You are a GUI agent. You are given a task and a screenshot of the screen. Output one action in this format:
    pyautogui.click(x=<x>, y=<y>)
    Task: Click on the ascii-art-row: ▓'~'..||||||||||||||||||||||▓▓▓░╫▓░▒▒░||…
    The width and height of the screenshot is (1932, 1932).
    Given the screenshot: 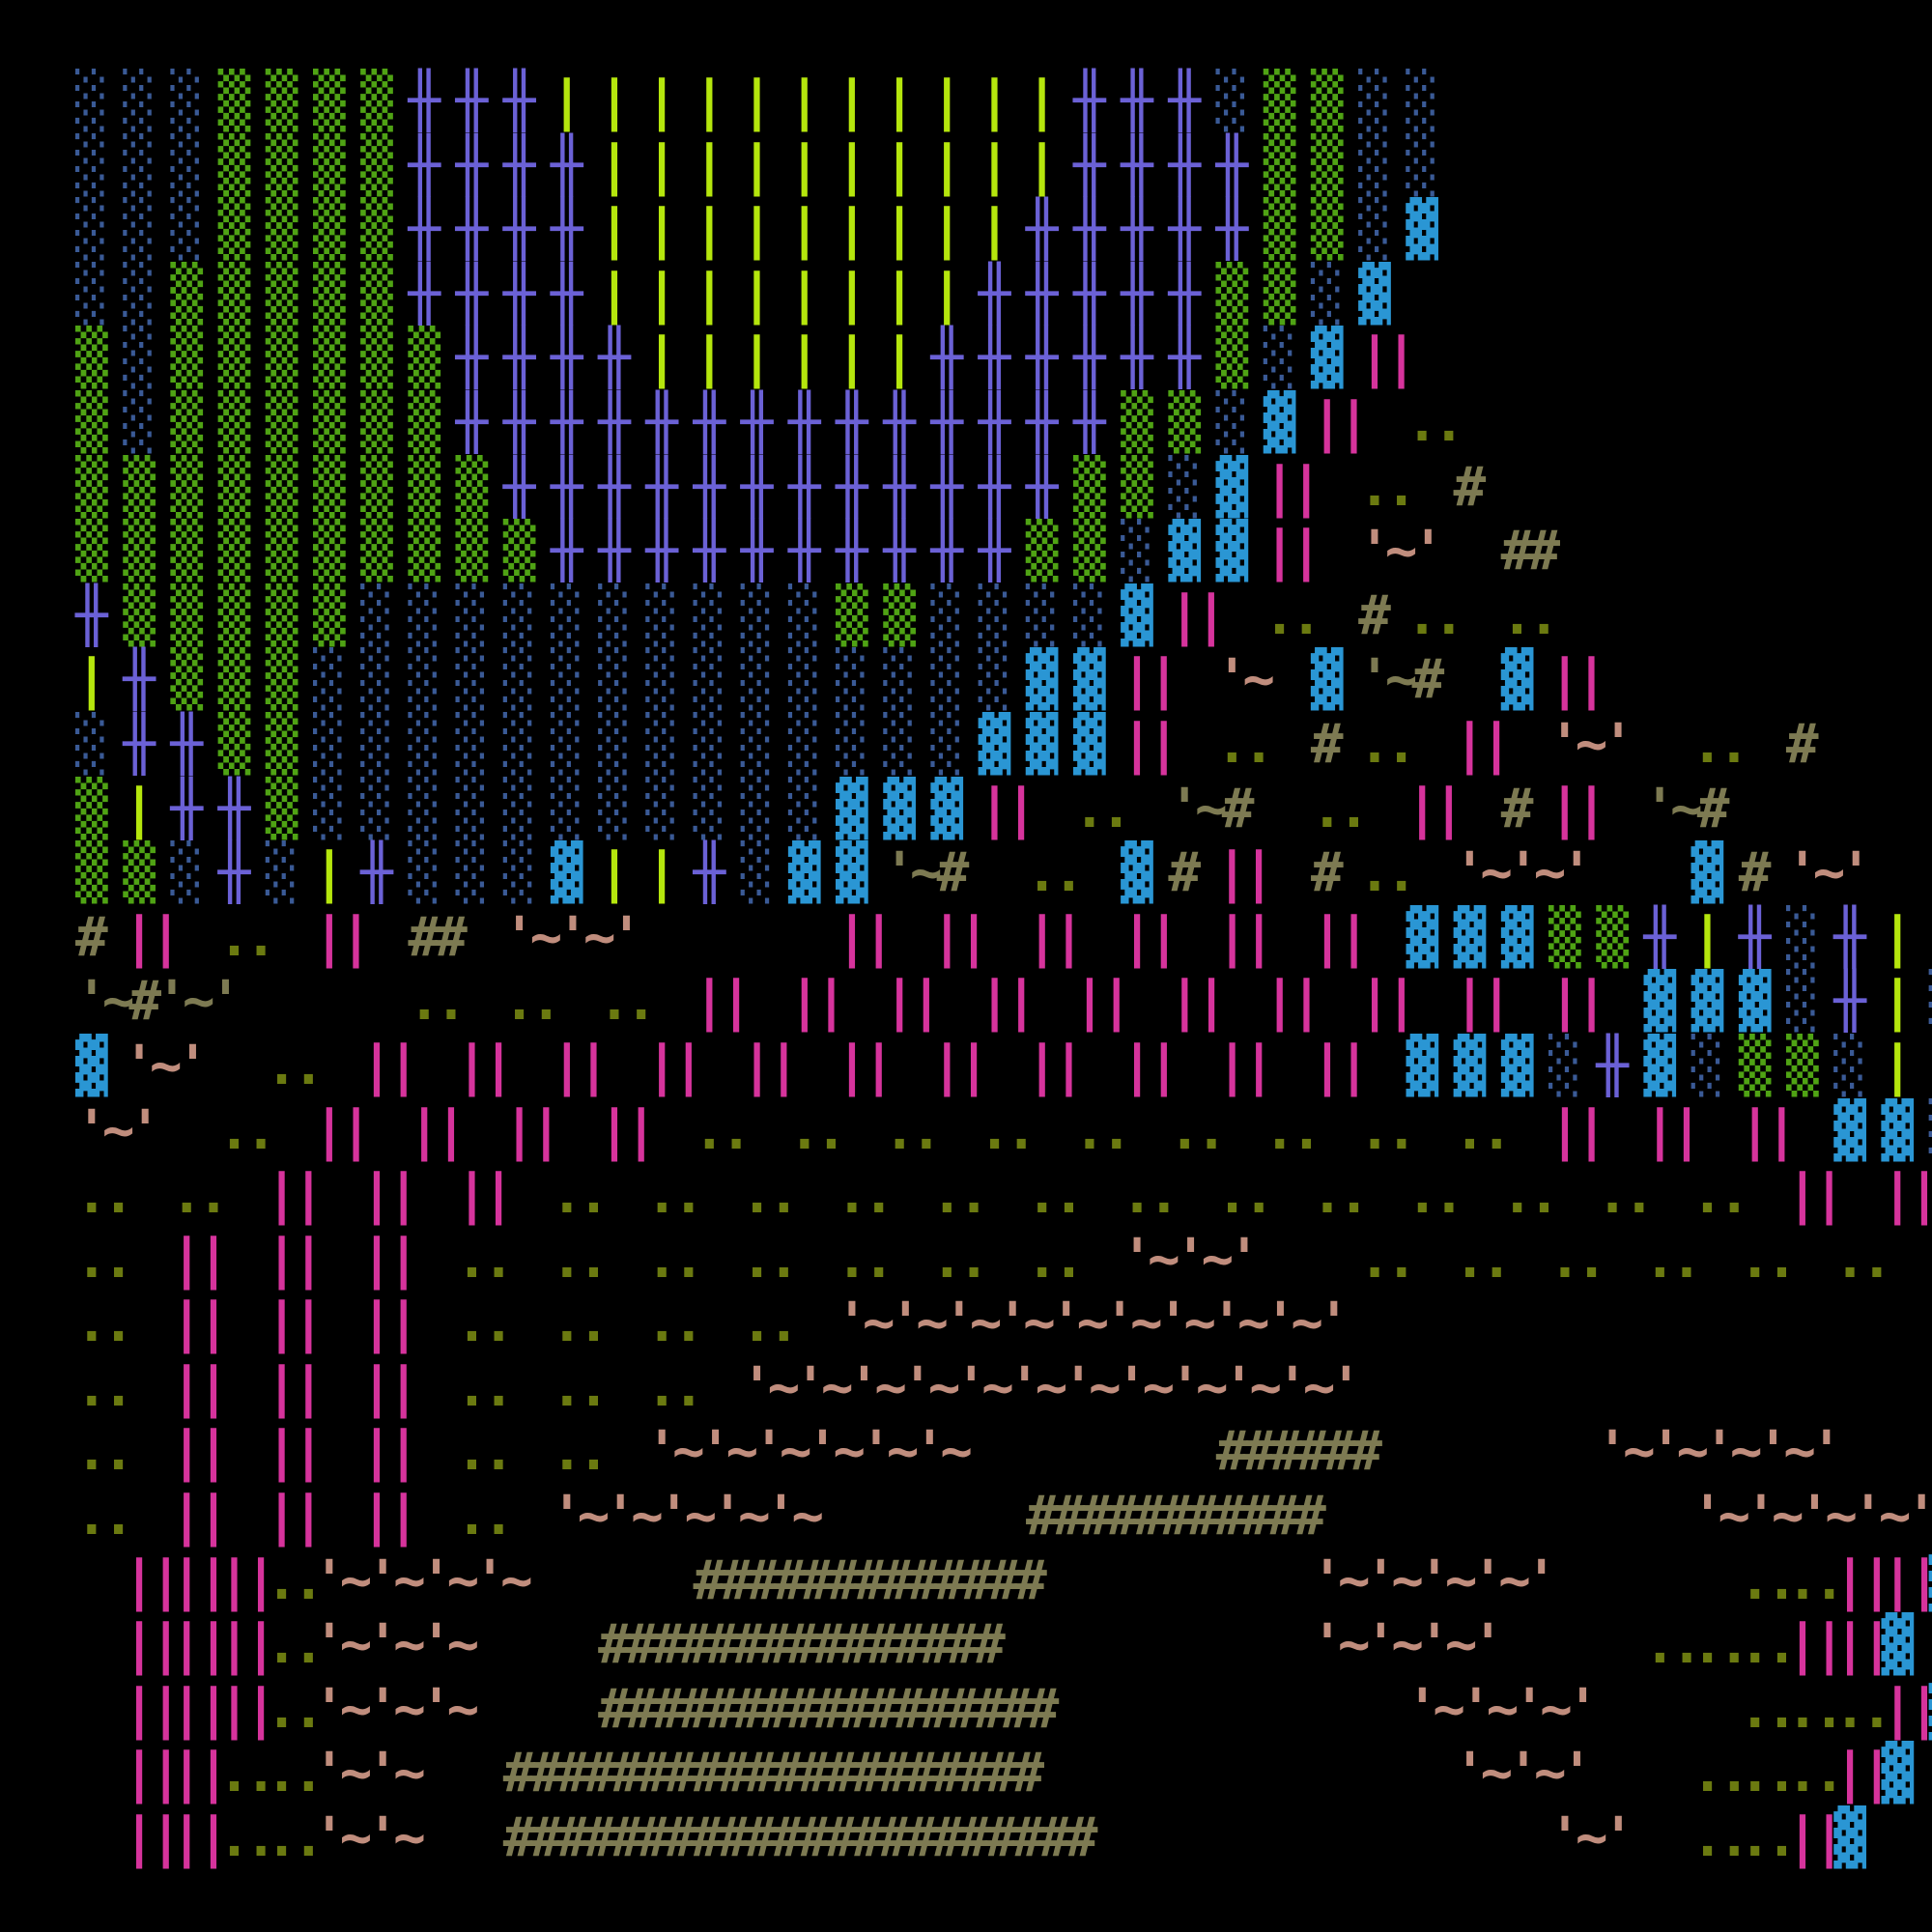 What is the action you would take?
    pyautogui.click(x=1003, y=1067)
    